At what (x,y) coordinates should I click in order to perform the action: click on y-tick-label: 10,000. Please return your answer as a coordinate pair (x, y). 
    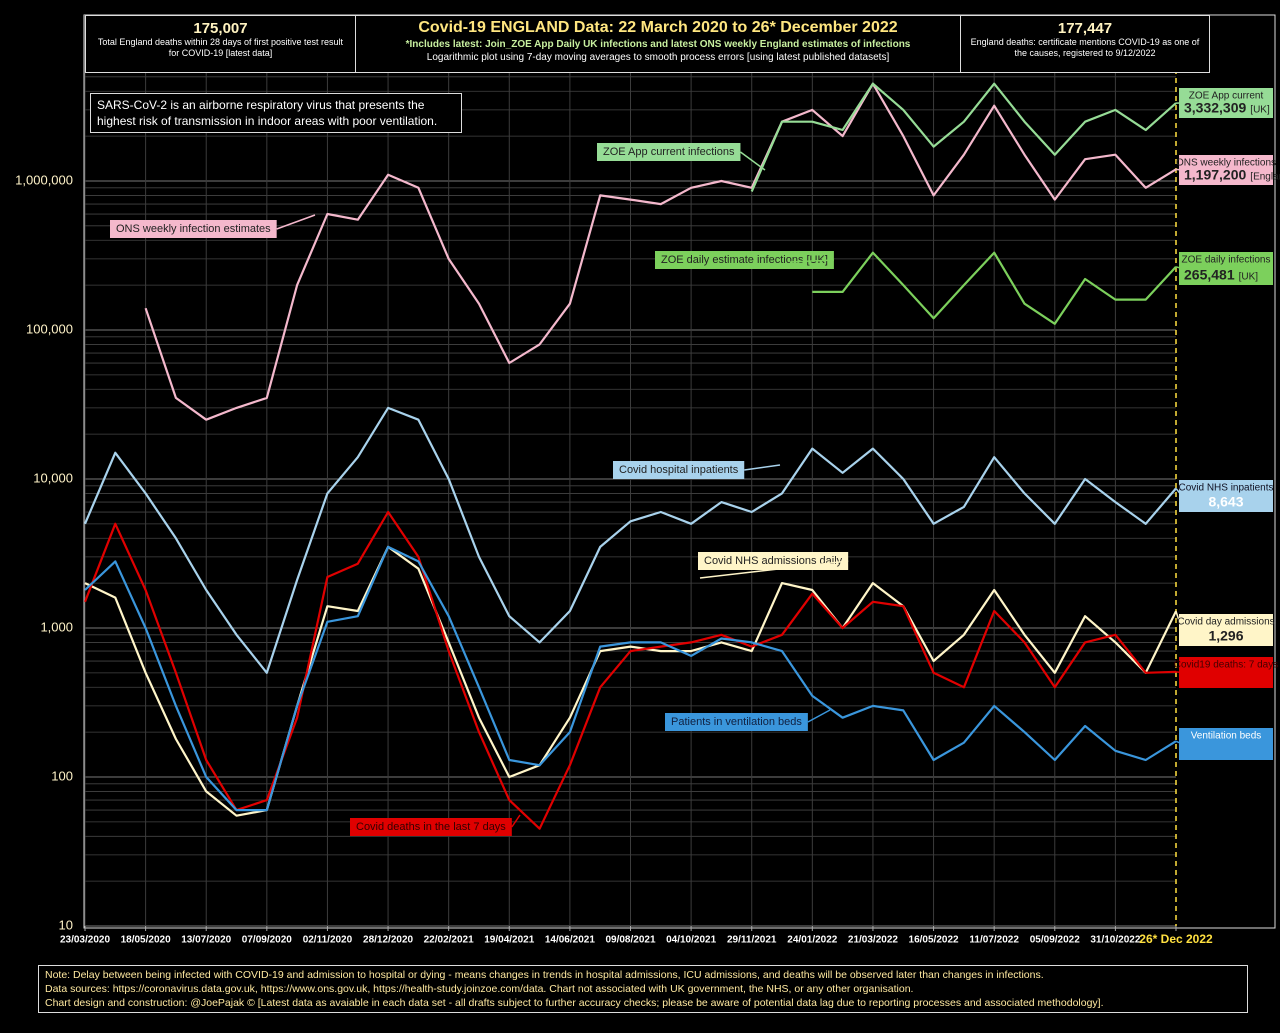
    Looking at the image, I should click on (53, 477).